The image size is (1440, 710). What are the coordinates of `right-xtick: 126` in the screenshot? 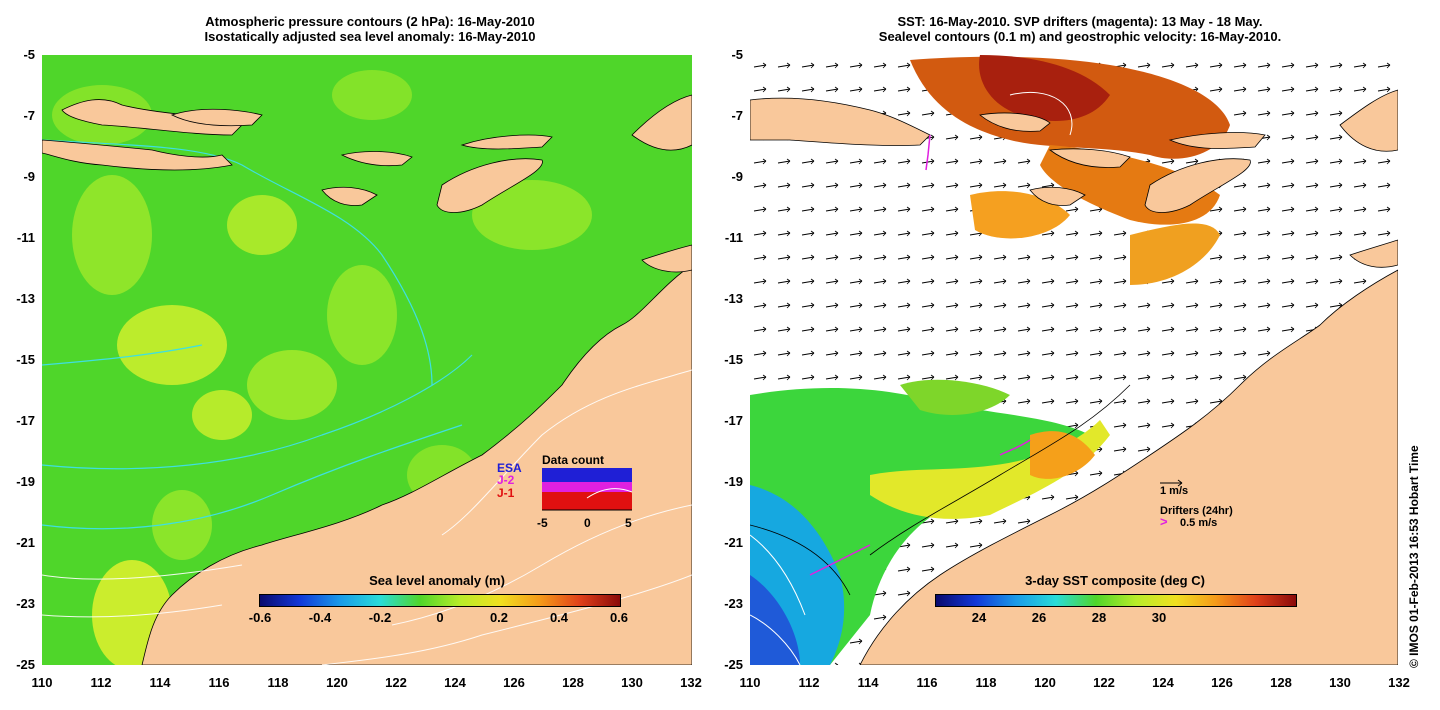 It's located at (1222, 682).